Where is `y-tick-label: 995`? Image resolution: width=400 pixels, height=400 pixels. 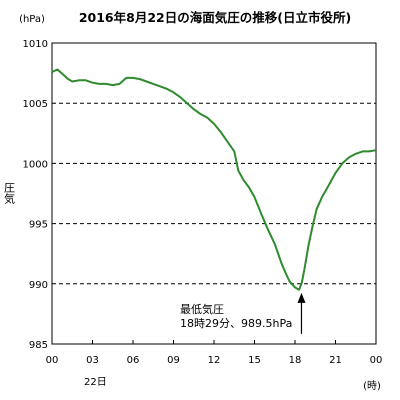
y-tick-label: 995 is located at coordinates (38, 225).